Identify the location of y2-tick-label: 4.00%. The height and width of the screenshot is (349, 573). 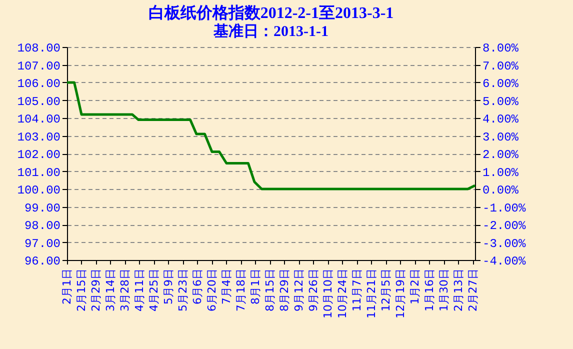
(501, 119).